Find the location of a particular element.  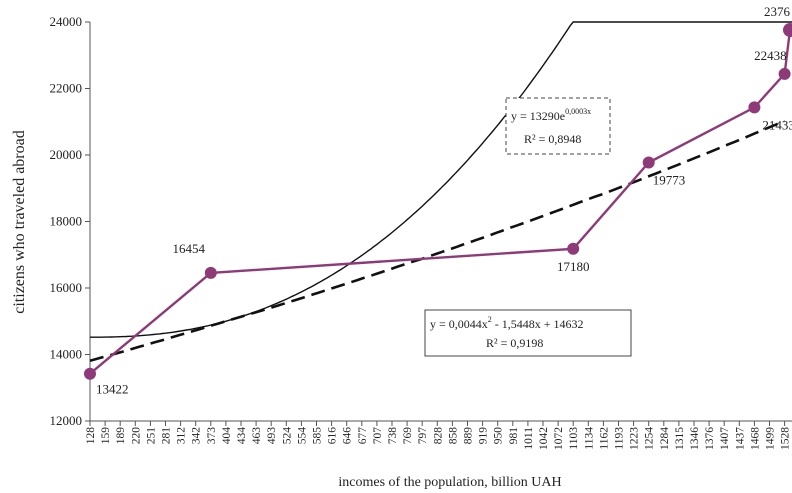

x-tick-label: 281 is located at coordinates (167, 436).